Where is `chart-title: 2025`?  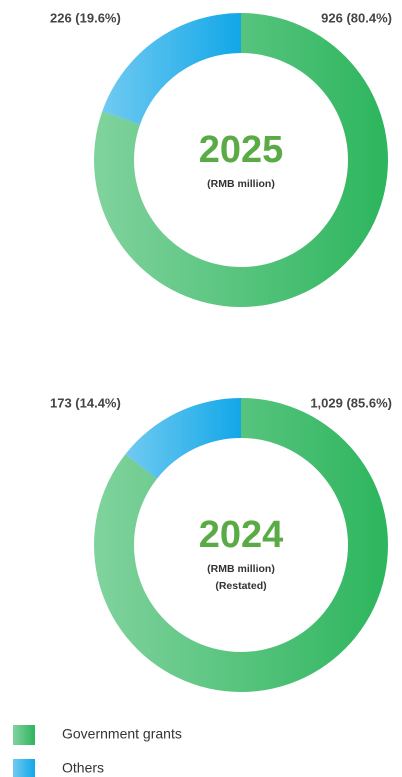 chart-title: 2025 is located at coordinates (241, 150).